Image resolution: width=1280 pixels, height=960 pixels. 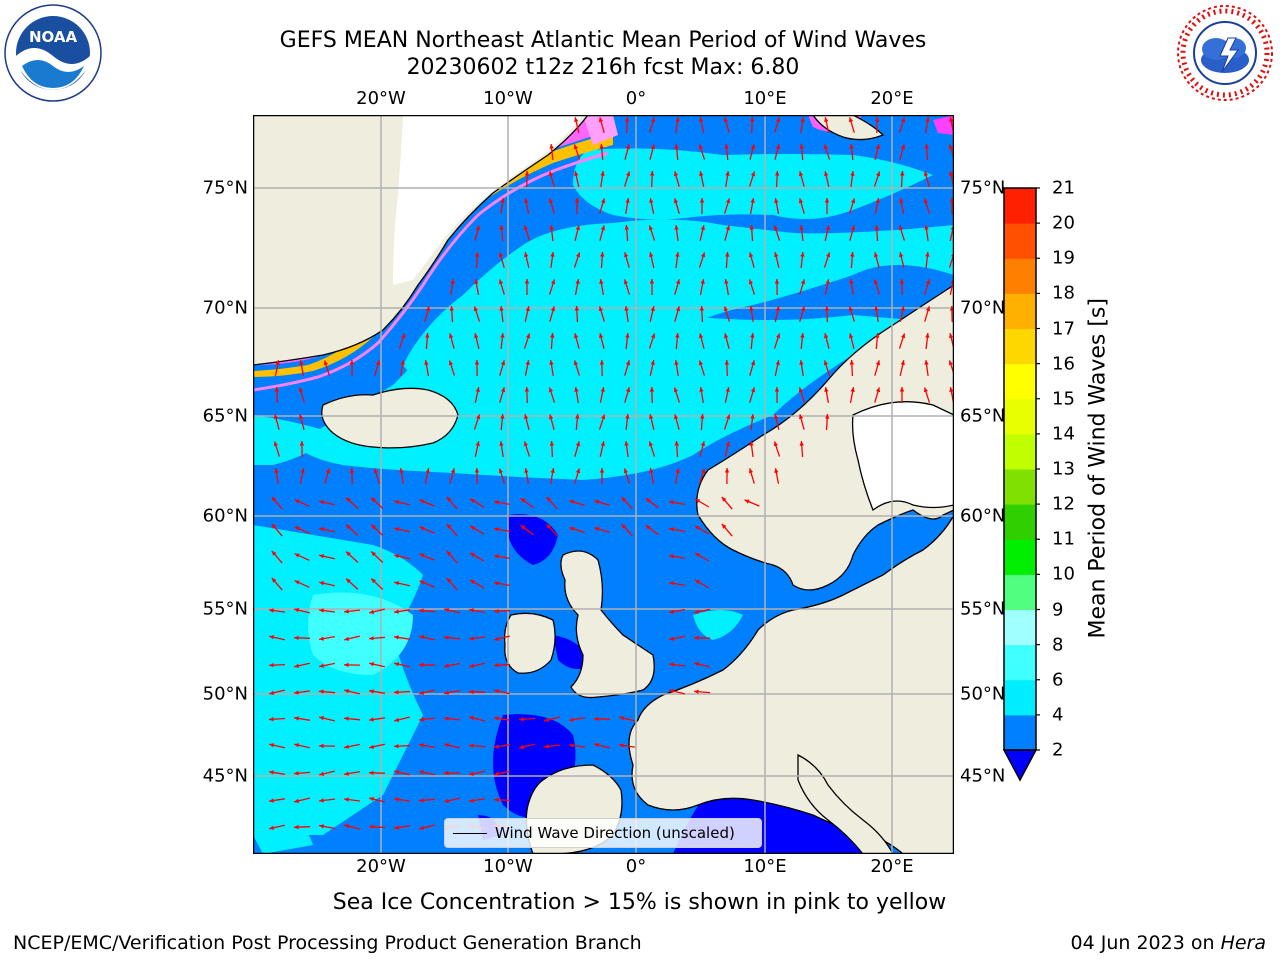 What do you see at coordinates (983, 694) in the screenshot?
I see `lat-tick-right-50n: 50°N` at bounding box center [983, 694].